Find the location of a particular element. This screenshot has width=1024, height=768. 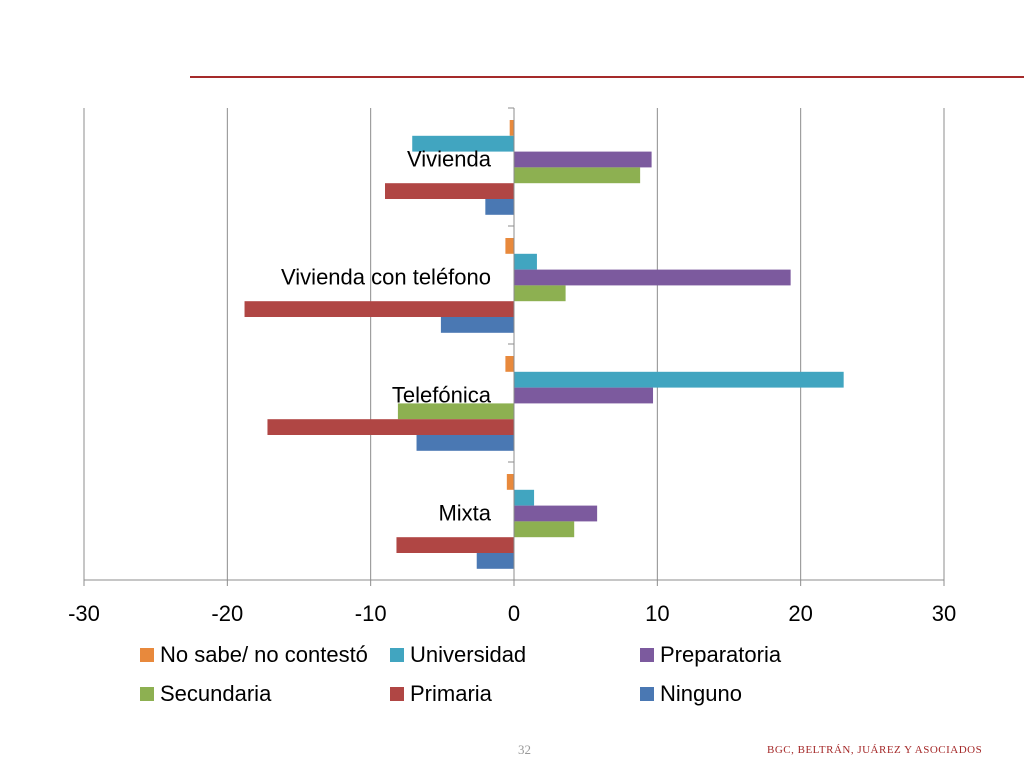

category-label: Mixta is located at coordinates (464, 512).